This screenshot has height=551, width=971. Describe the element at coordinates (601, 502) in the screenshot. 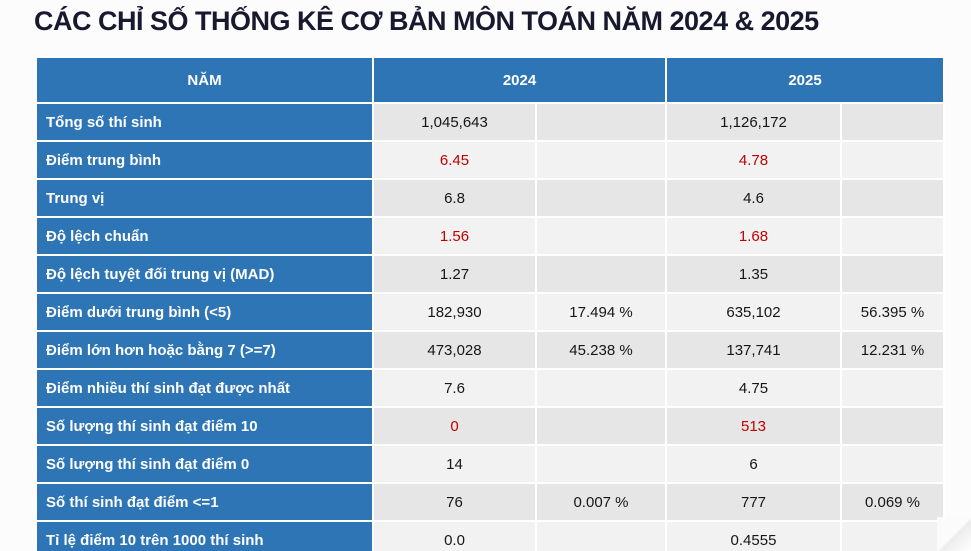

I see `pct-2024: 0.007 %` at that location.